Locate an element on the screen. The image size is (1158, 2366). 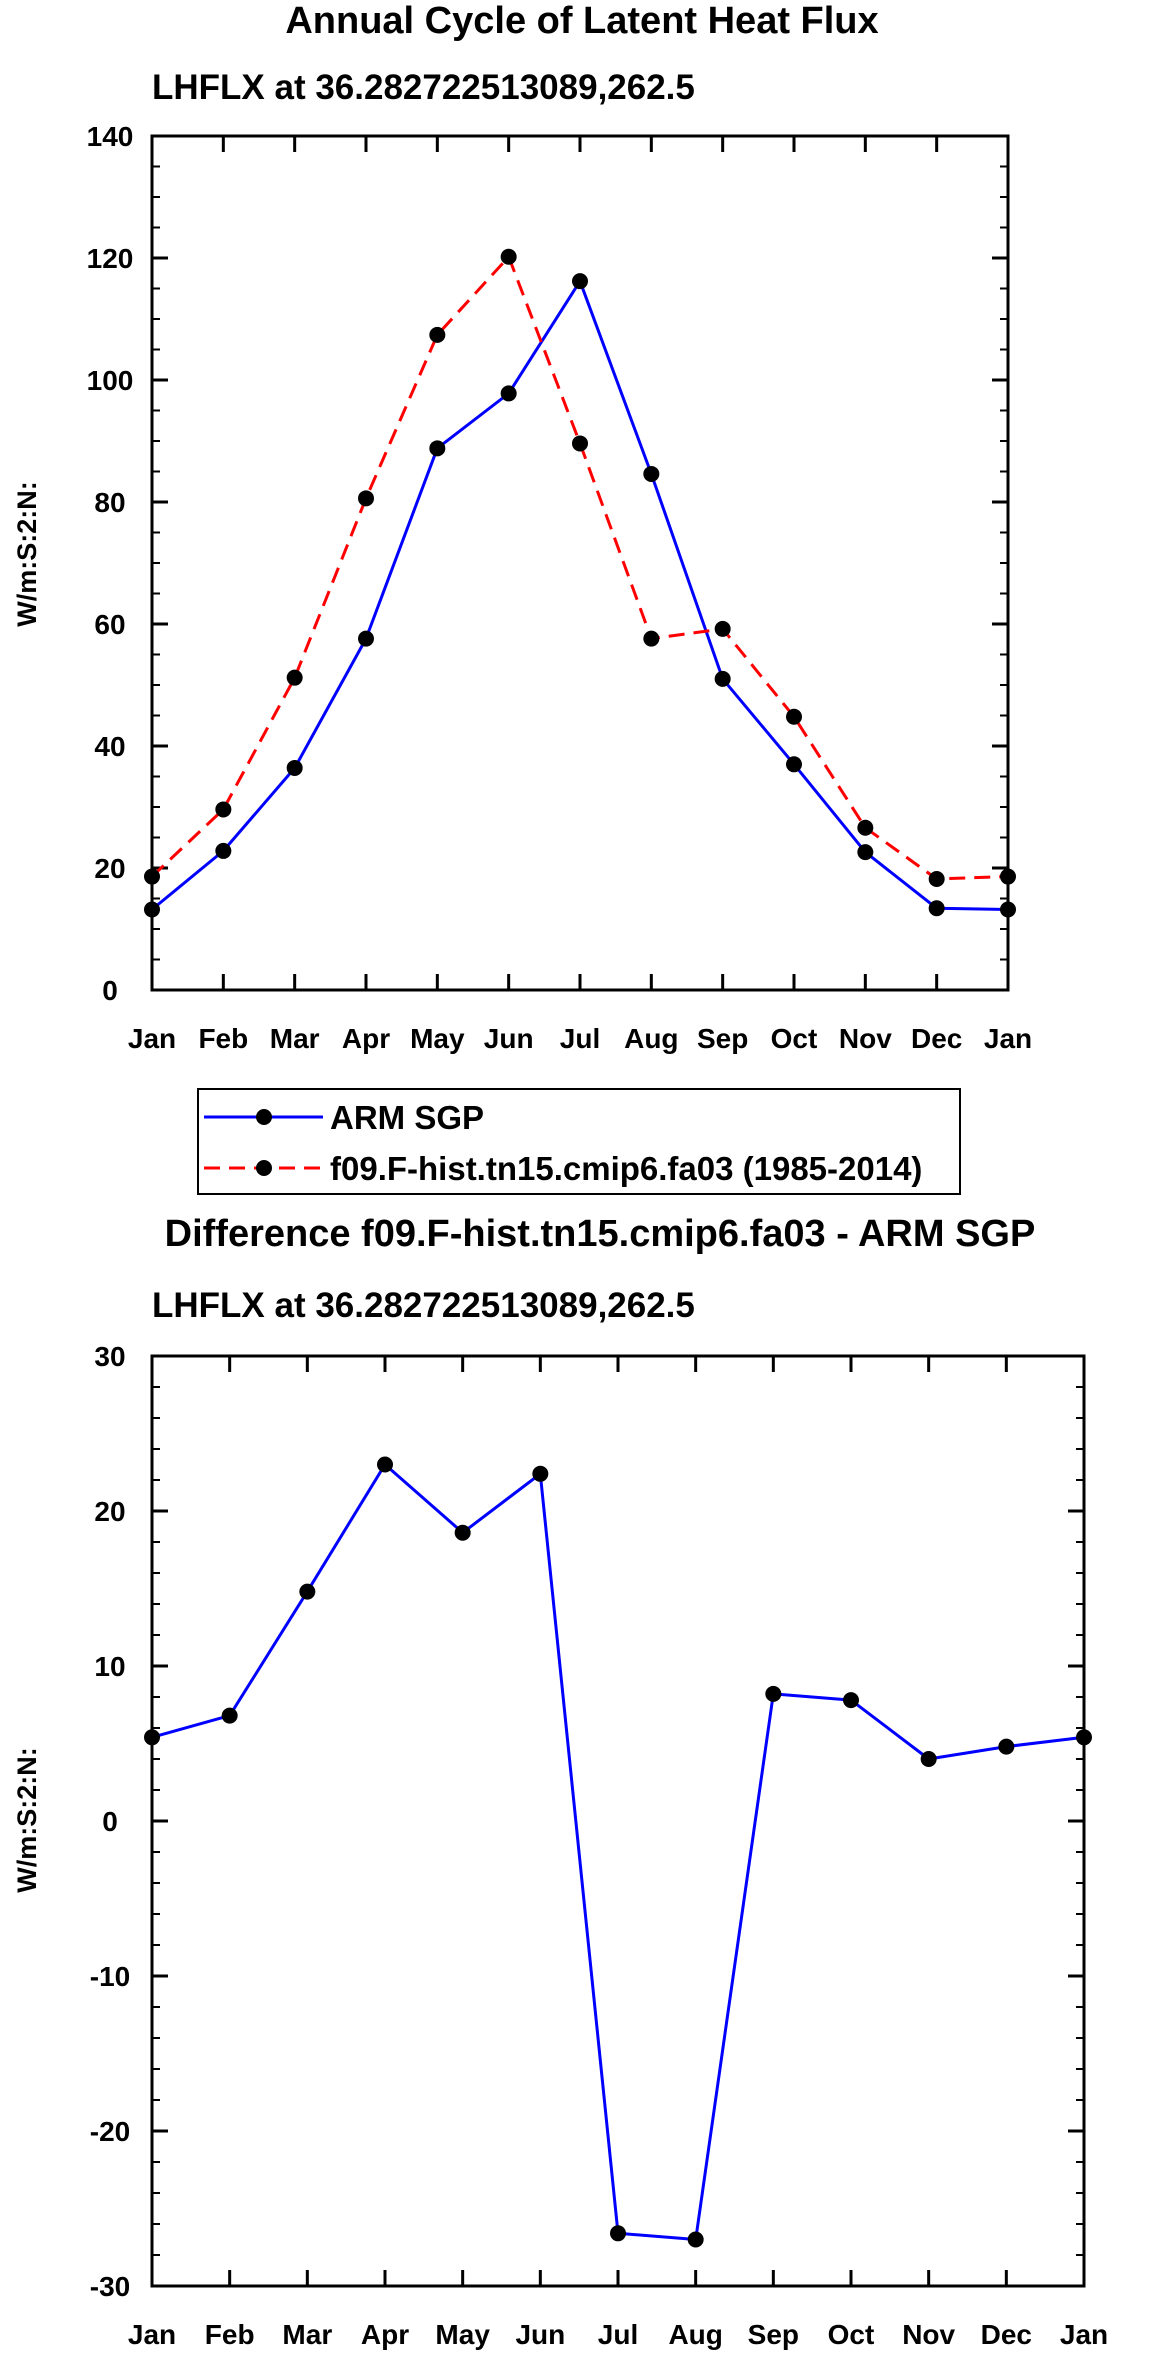
chart2-subtitle: LHFLX at 36.282722513089,262.5 is located at coordinates (423, 1305).